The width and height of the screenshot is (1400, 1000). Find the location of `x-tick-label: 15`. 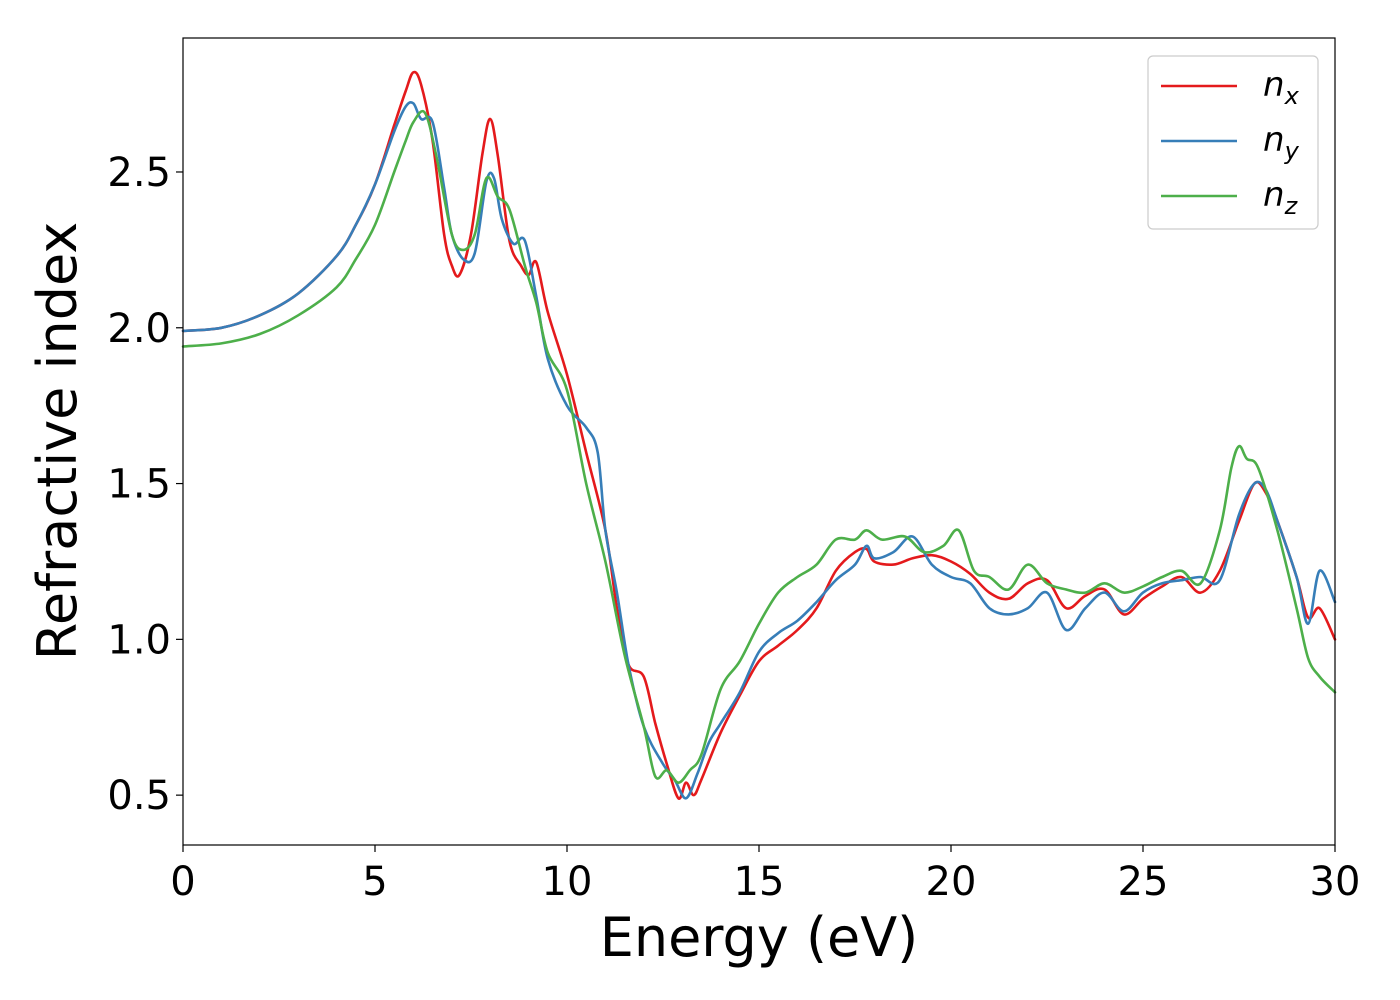

x-tick-label: 15 is located at coordinates (759, 882).